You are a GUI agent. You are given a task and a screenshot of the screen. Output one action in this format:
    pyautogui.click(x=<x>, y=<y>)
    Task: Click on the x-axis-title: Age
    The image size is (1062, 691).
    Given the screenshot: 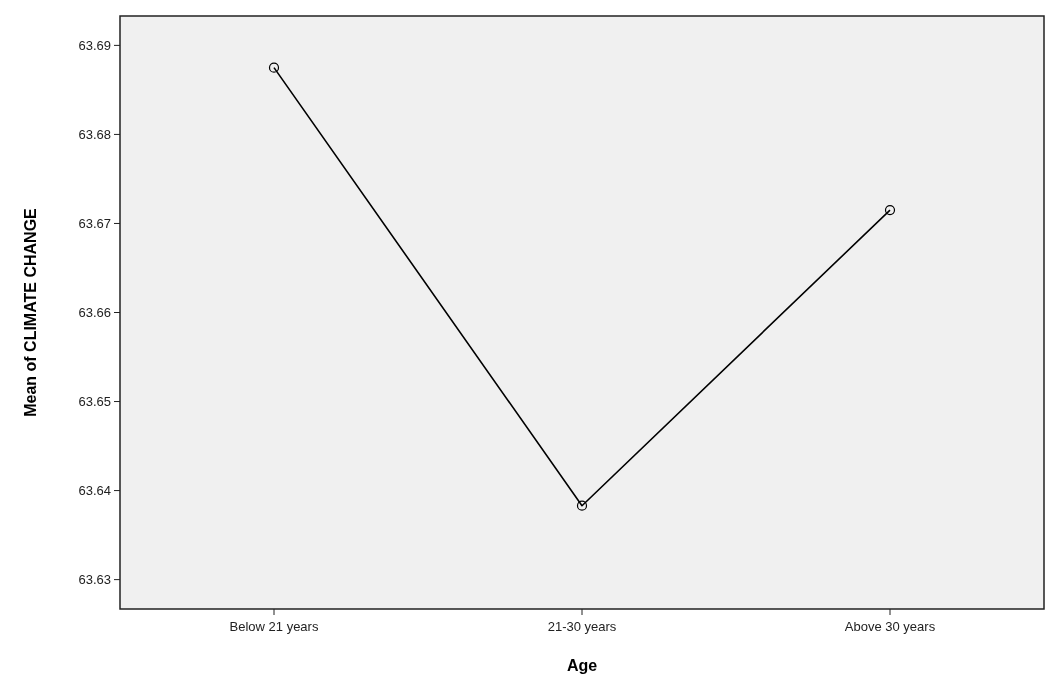 What is the action you would take?
    pyautogui.click(x=582, y=665)
    